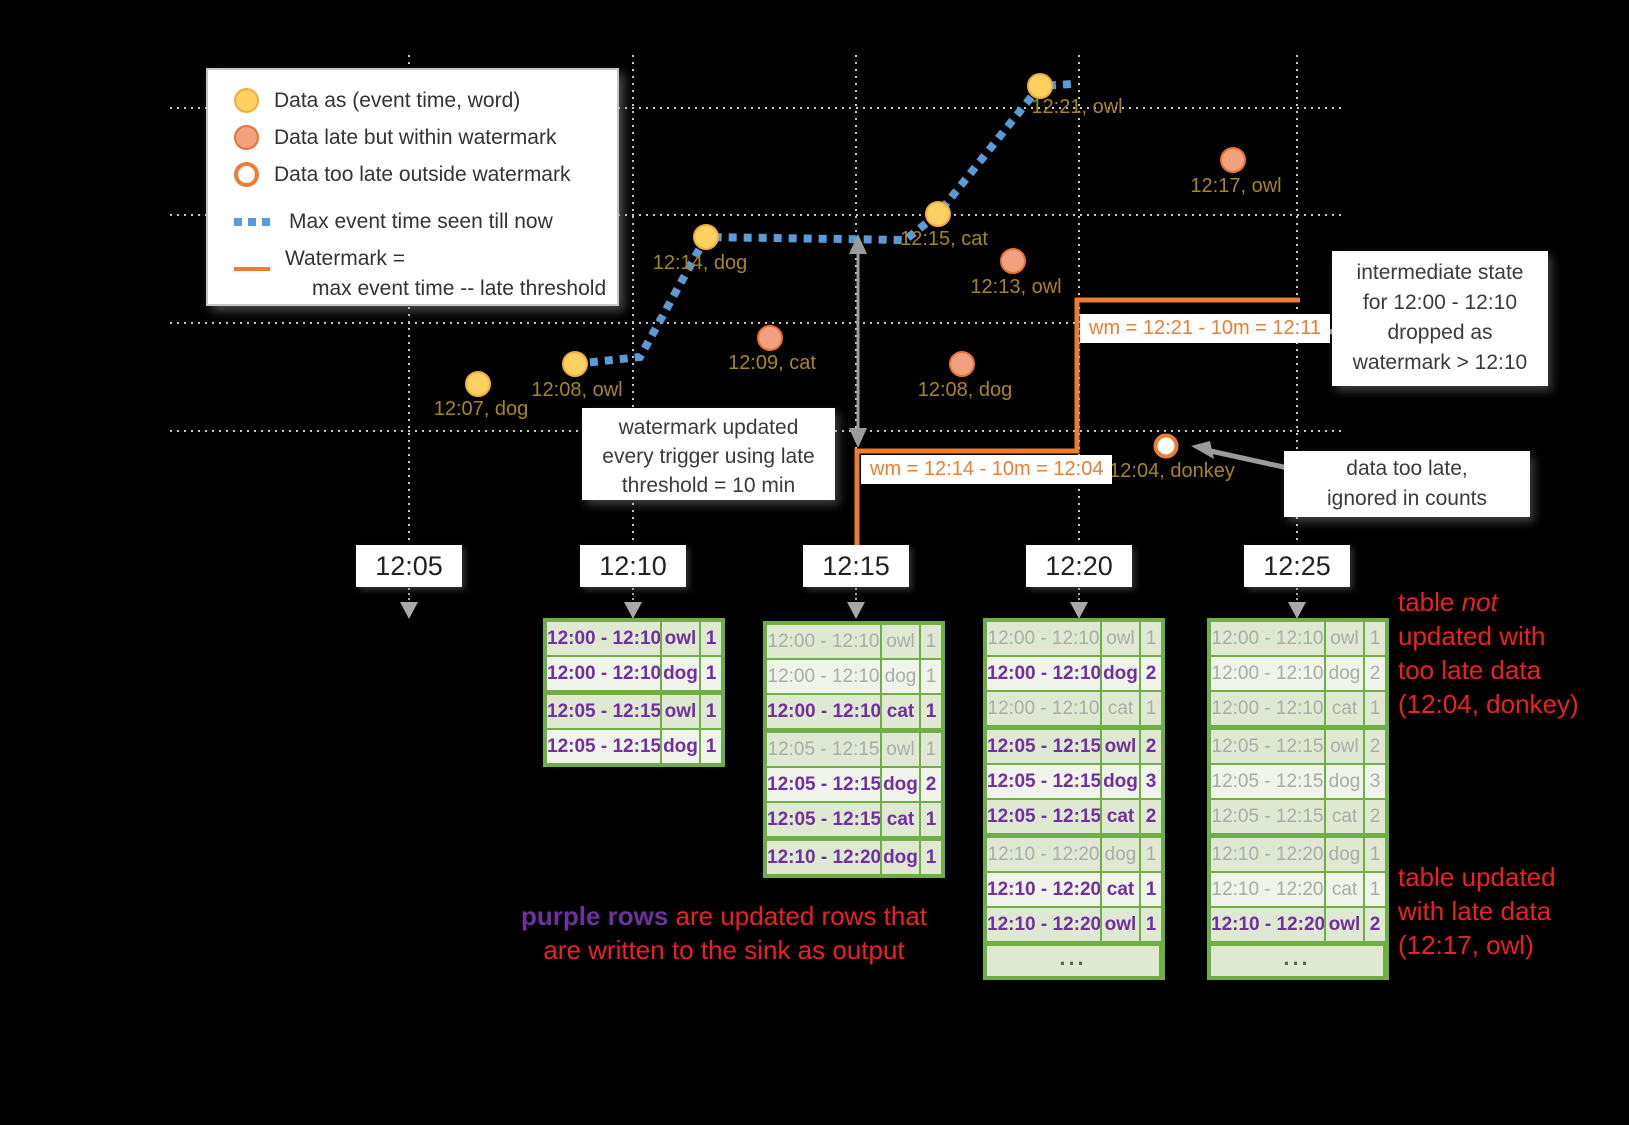 Image resolution: width=1629 pixels, height=1125 pixels. What do you see at coordinates (1440, 272) in the screenshot?
I see `callout-line: intermediate state` at bounding box center [1440, 272].